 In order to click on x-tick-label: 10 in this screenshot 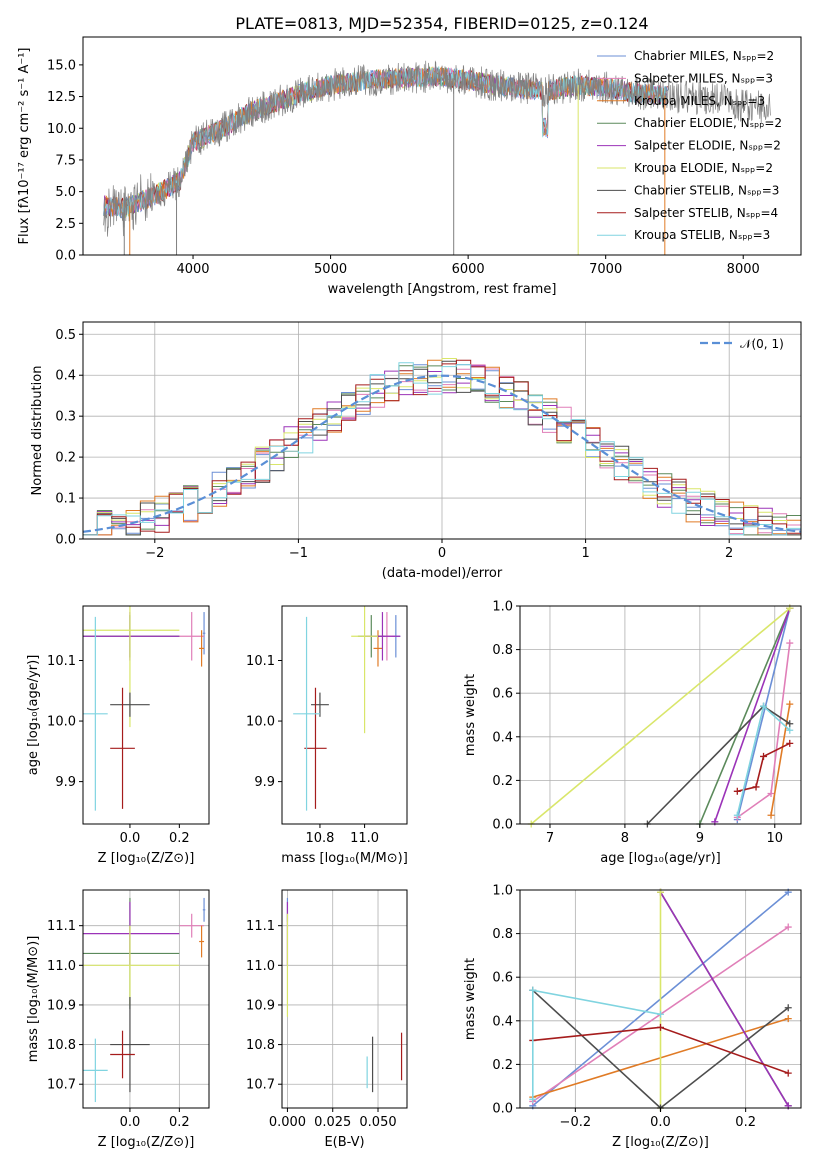, I will do `click(774, 838)`.